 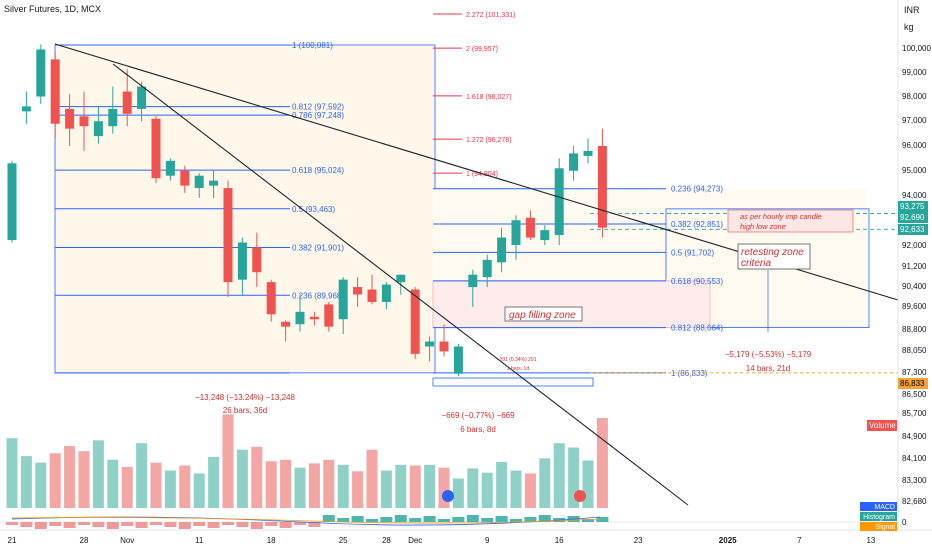 I want to click on price-tick: 85,700, so click(x=914, y=413).